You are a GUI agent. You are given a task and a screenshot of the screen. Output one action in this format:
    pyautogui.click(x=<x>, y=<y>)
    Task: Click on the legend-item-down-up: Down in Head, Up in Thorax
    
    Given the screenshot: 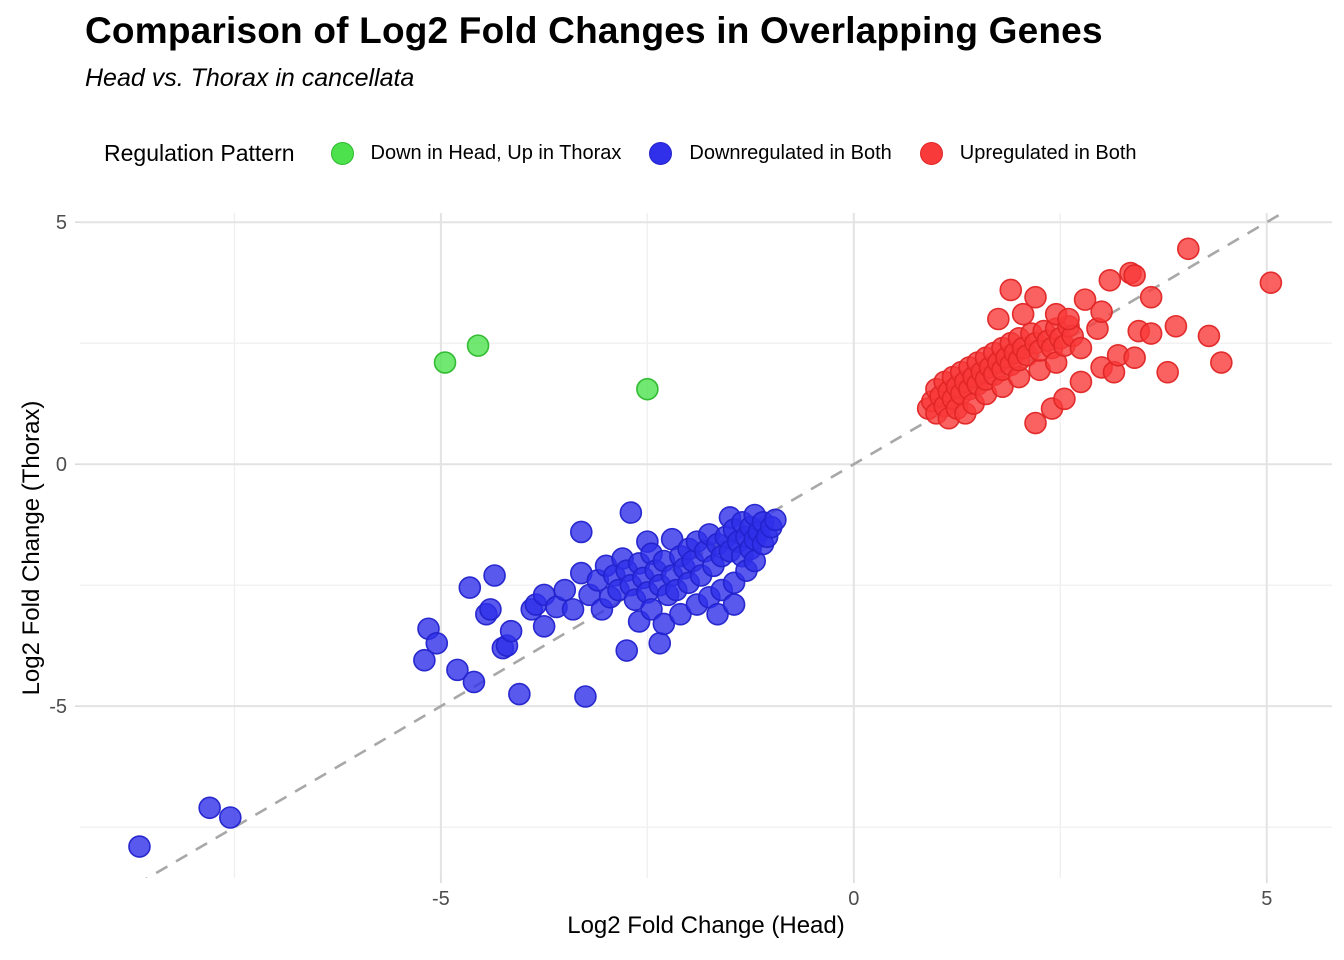 What is the action you would take?
    pyautogui.click(x=476, y=153)
    